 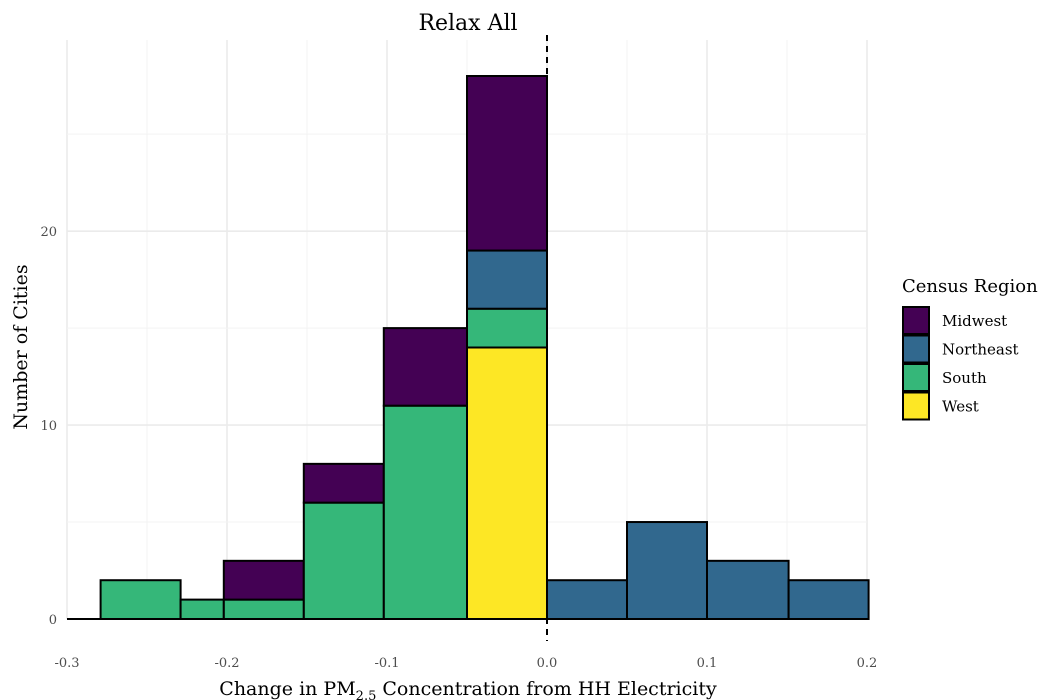 I want to click on legend: Census Region Midwest Northeast South West, so click(x=970, y=348).